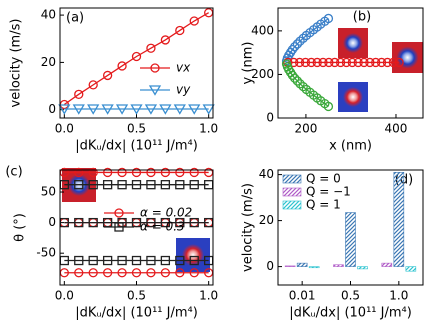 The image size is (436, 328). What do you see at coordinates (166, 213) in the screenshot?
I see `legend-label: α = 0.02` at bounding box center [166, 213].